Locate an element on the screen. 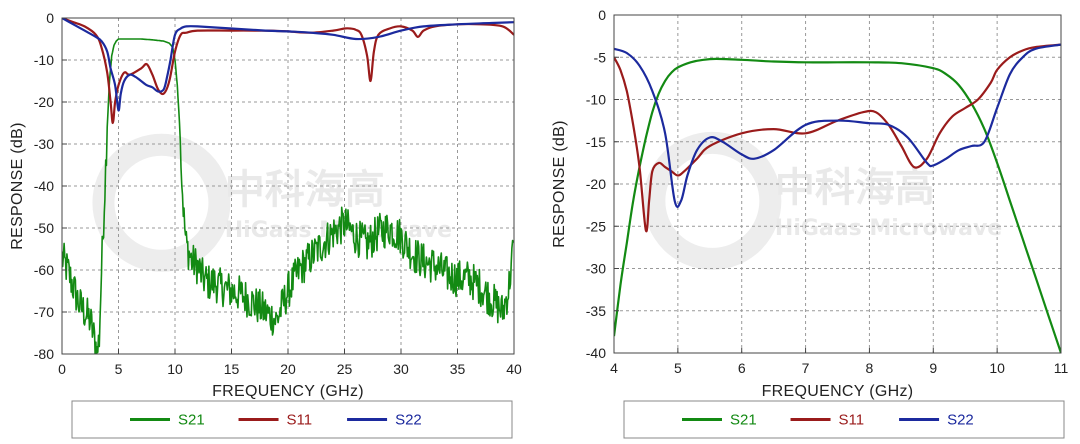 This screenshot has width=1080, height=444. series-line-s22 is located at coordinates (288, 65).